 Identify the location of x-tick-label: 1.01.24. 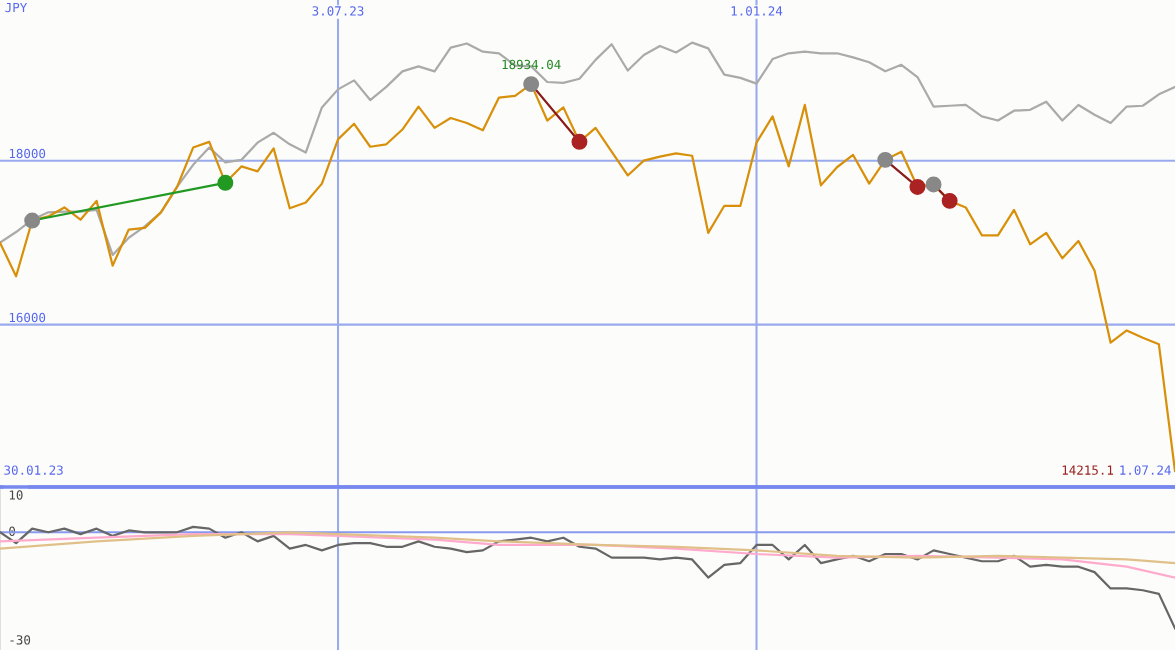
(757, 11).